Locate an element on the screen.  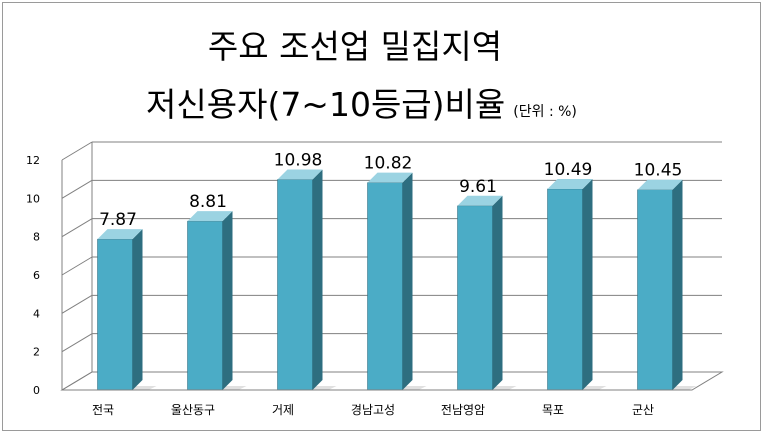
chart-unit-label: (단위 : %) is located at coordinates (545, 112).